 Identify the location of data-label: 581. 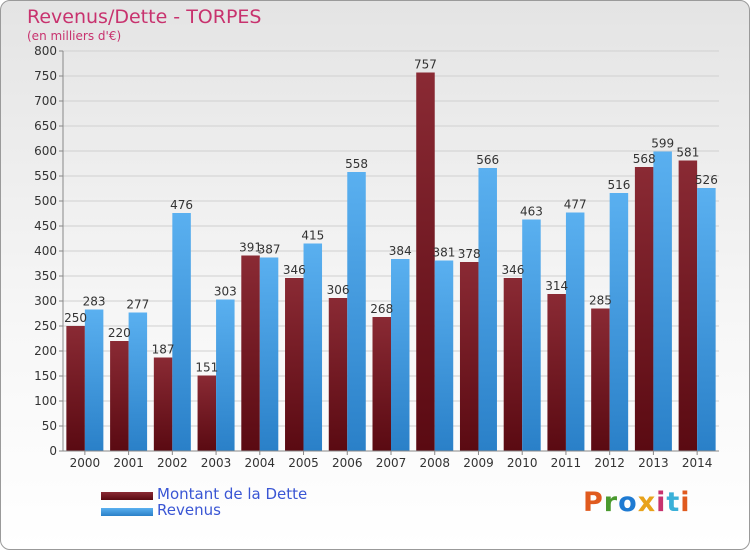
(687, 153).